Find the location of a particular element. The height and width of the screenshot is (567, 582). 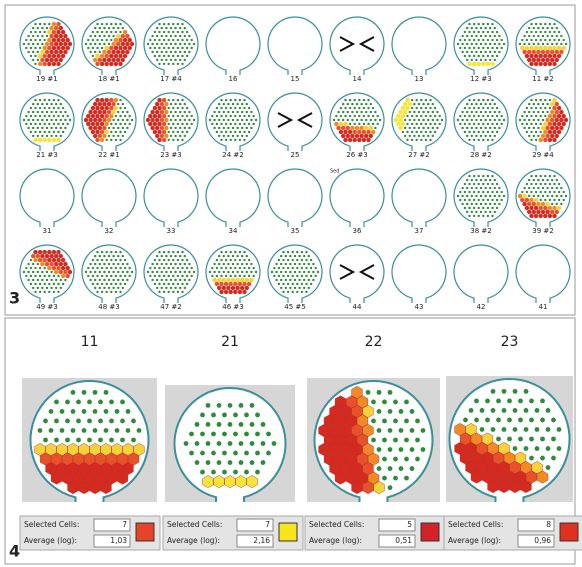

selected-field is located at coordinates (397, 525).